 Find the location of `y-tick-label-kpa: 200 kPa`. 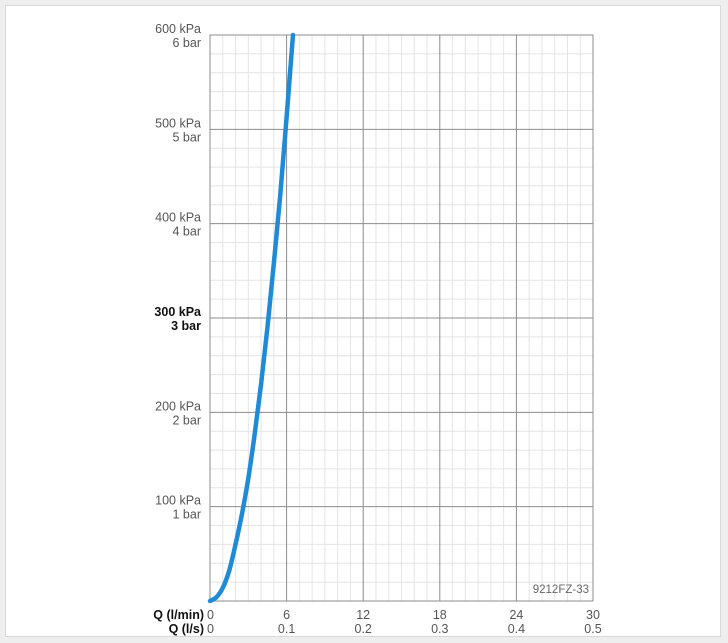

y-tick-label-kpa: 200 kPa is located at coordinates (178, 406).